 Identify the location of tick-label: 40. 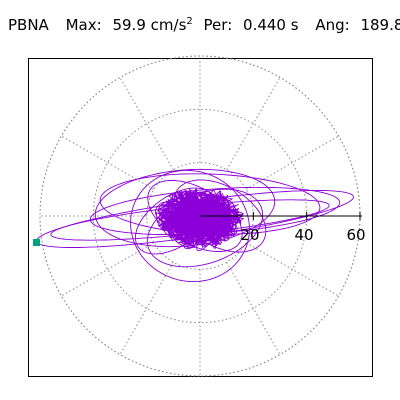
(303, 235).